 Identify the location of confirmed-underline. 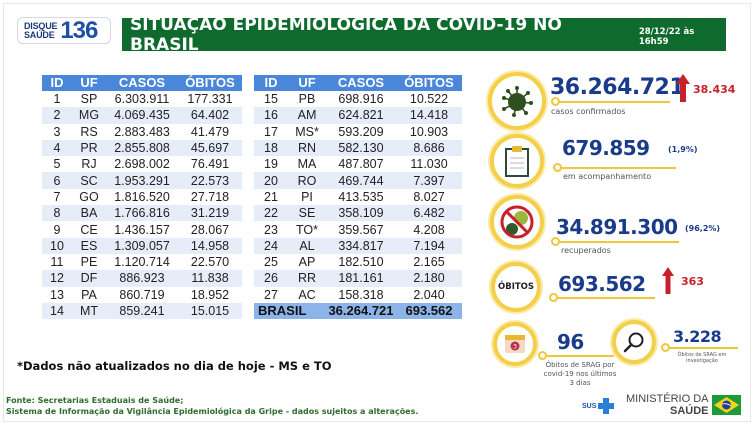
(613, 102).